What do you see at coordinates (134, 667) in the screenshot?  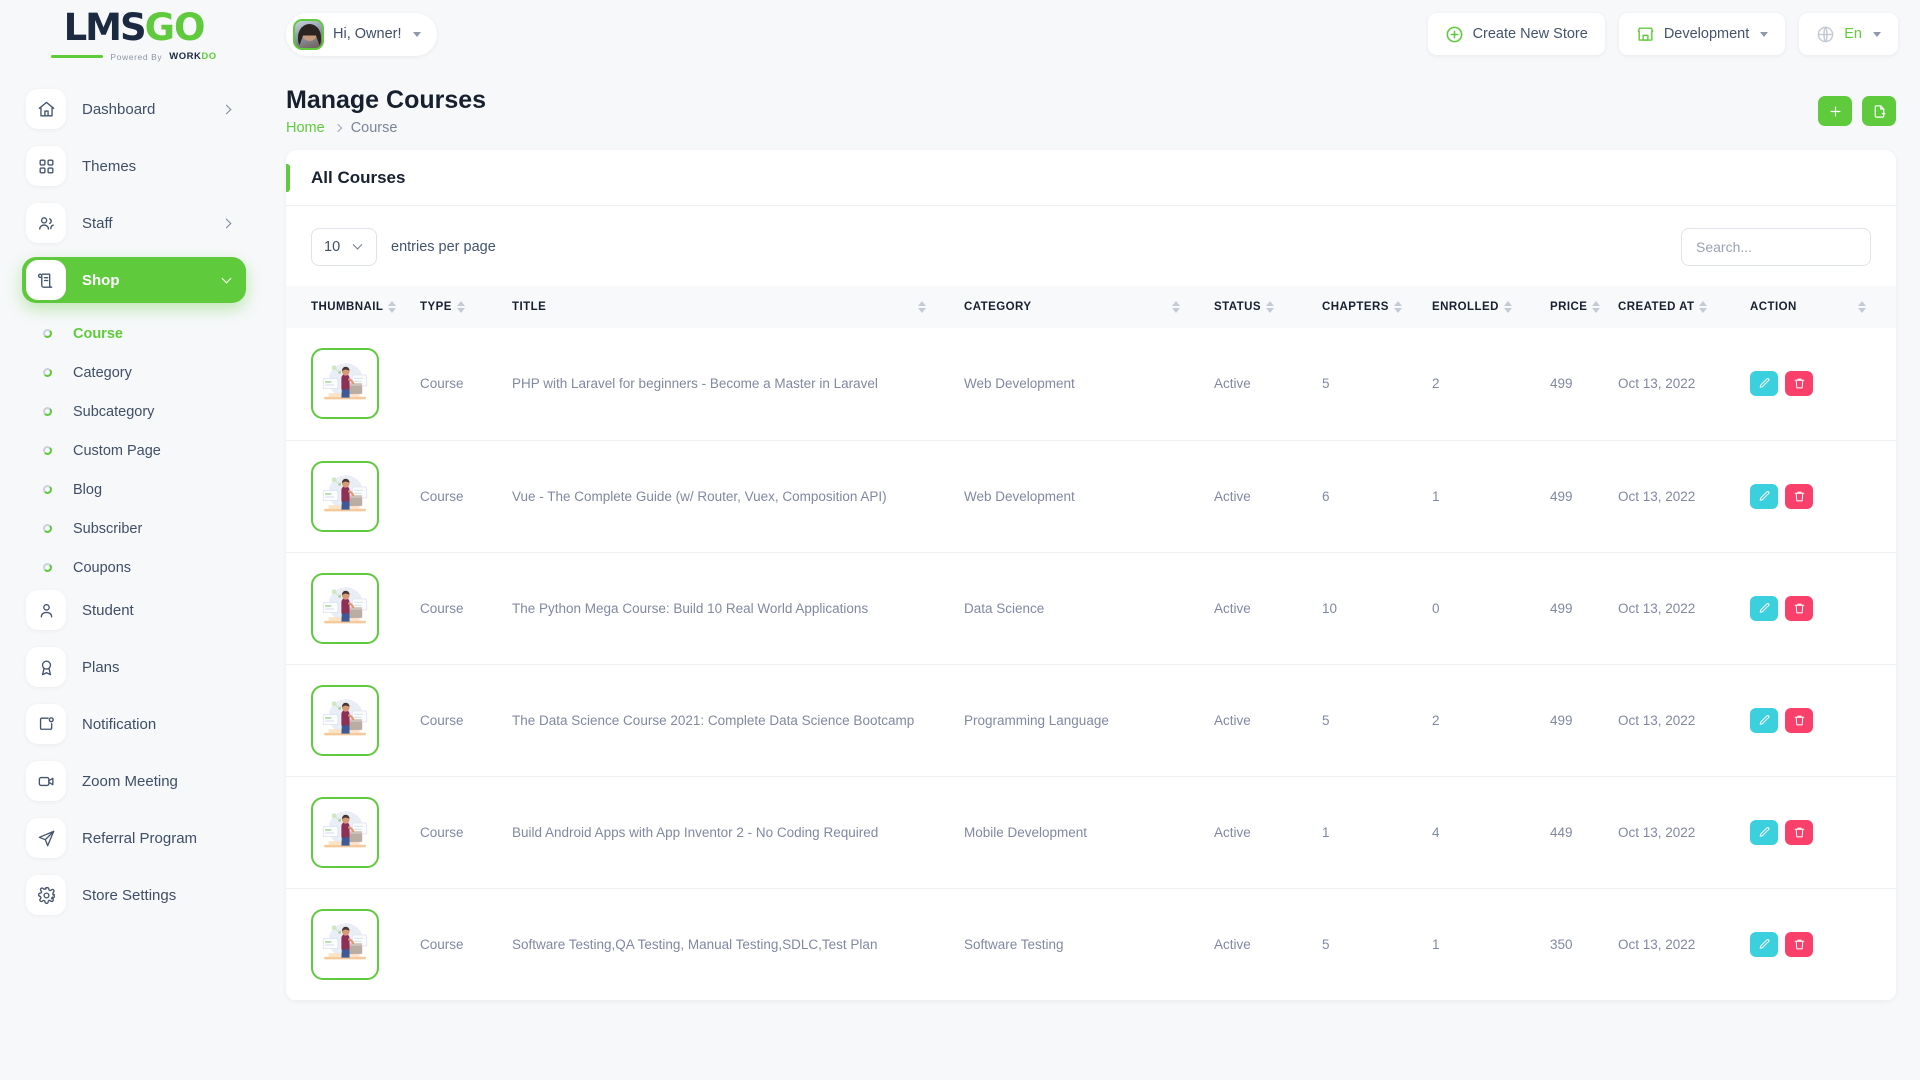 I see `sidebar-item-plans: Plans` at bounding box center [134, 667].